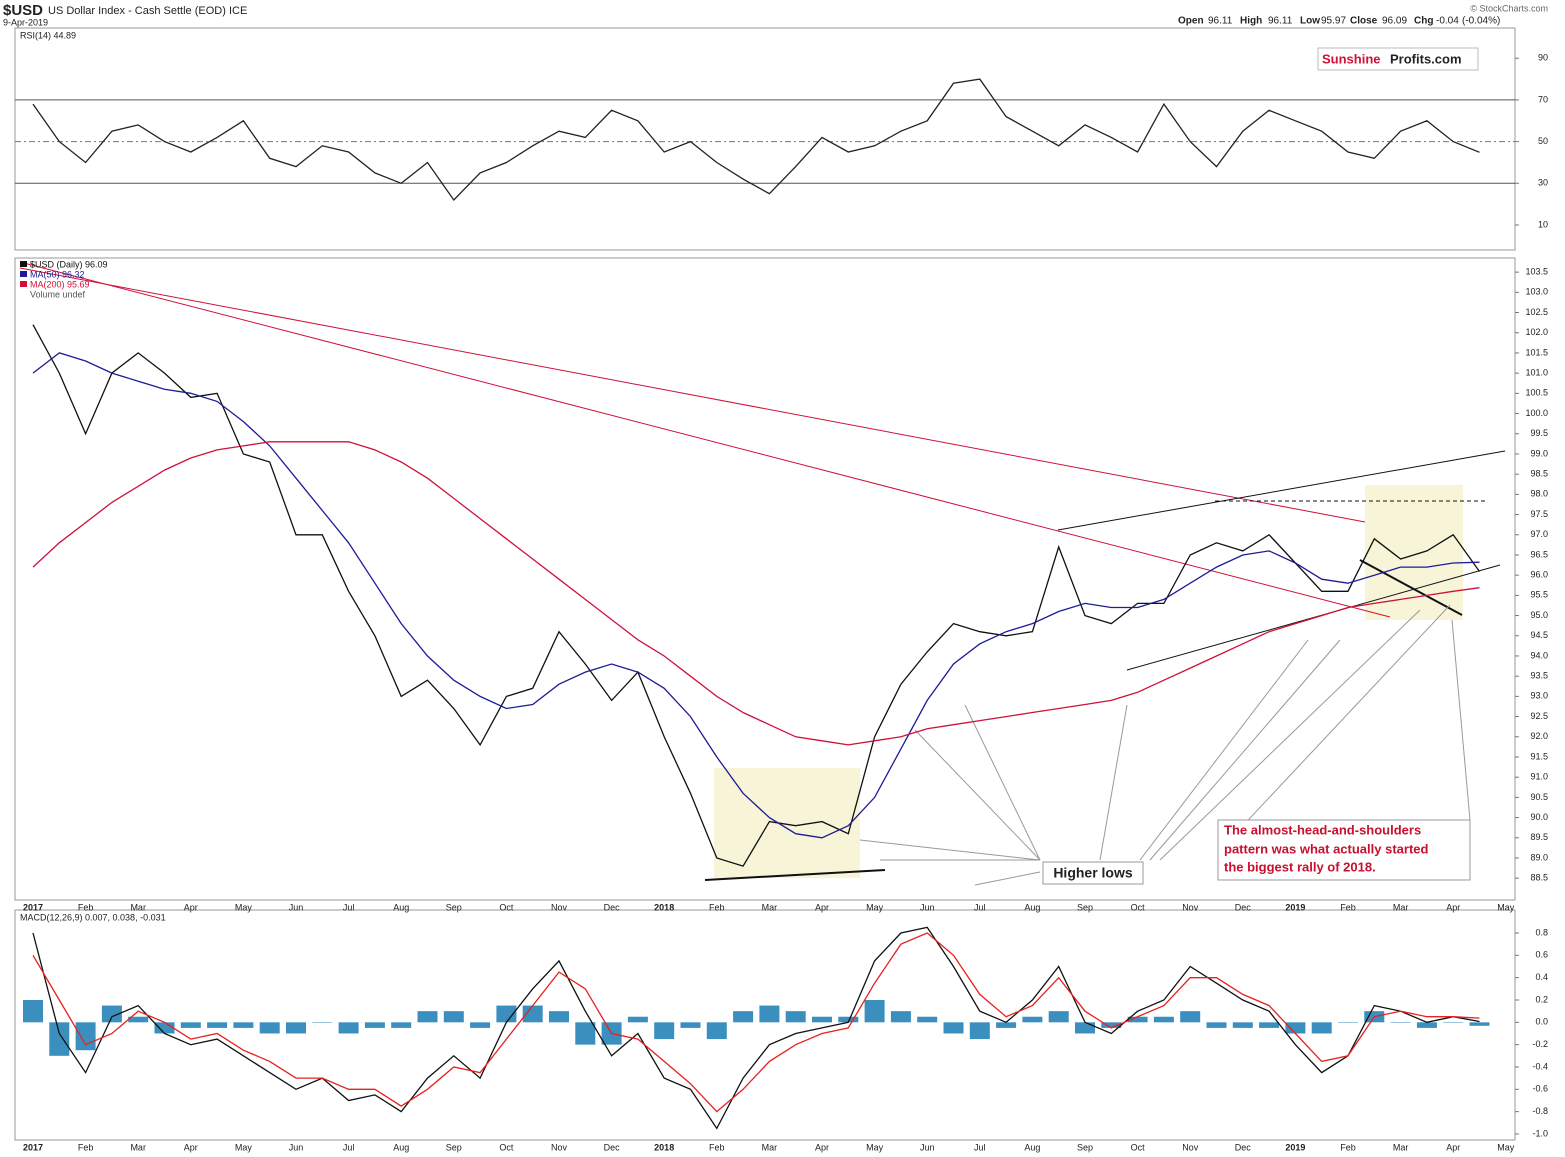 The image size is (1565, 1157). Describe the element at coordinates (1539, 494) in the screenshot. I see `y-tick-label: 98.0` at that location.